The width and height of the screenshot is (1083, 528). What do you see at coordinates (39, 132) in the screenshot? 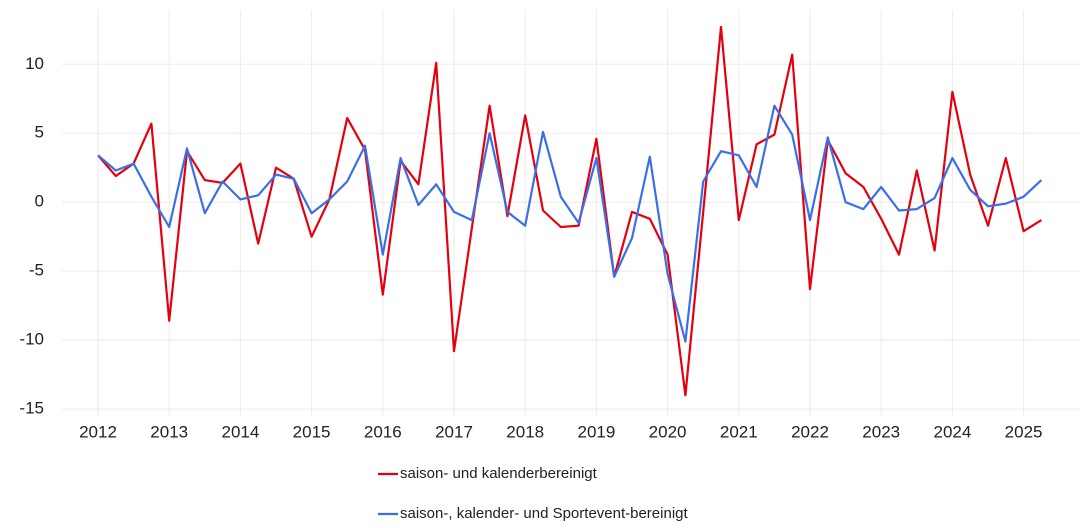
I see `y-tick-label: 5` at bounding box center [39, 132].